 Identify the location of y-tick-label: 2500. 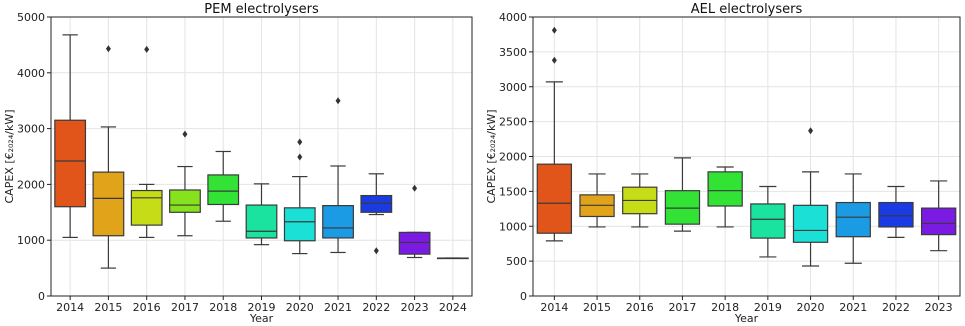
(513, 122).